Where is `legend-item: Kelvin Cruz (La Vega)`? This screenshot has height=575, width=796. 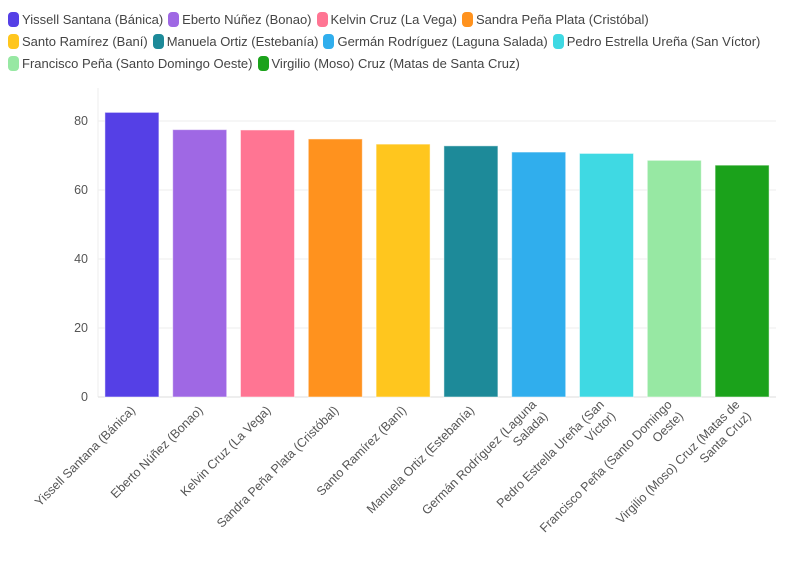
legend-item: Kelvin Cruz (La Vega) is located at coordinates (386, 19).